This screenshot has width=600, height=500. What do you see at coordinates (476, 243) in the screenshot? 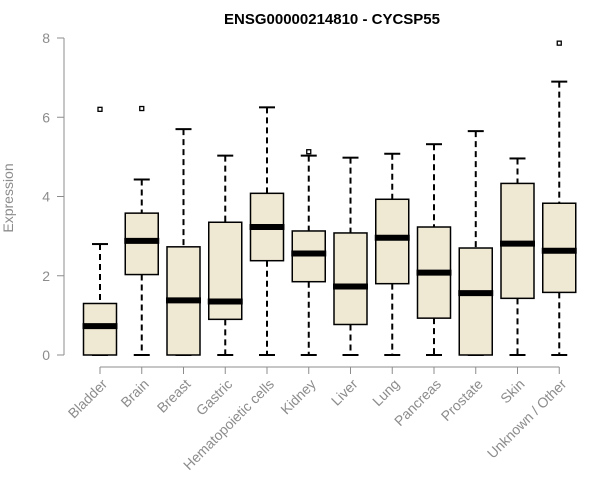
I see `box-prostate` at bounding box center [476, 243].